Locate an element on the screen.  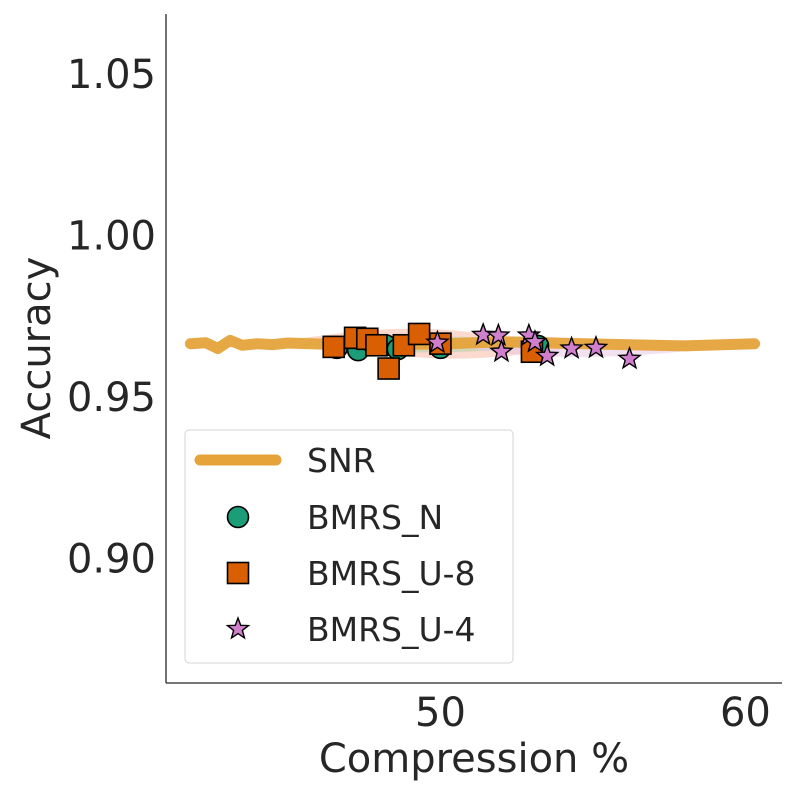
legend-box is located at coordinates (349, 546).